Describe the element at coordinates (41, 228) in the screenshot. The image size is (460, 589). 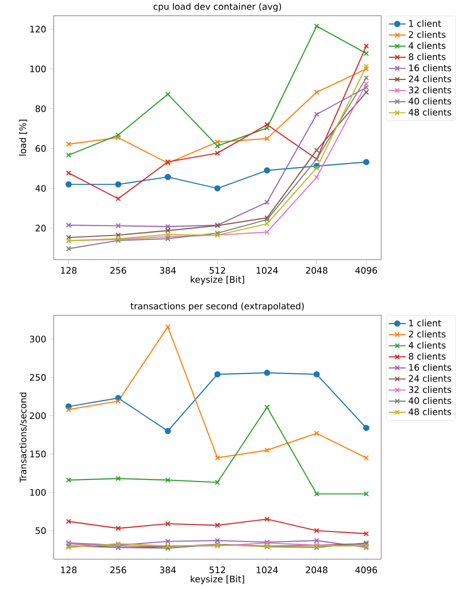
I see `y-tick-label: 20` at that location.